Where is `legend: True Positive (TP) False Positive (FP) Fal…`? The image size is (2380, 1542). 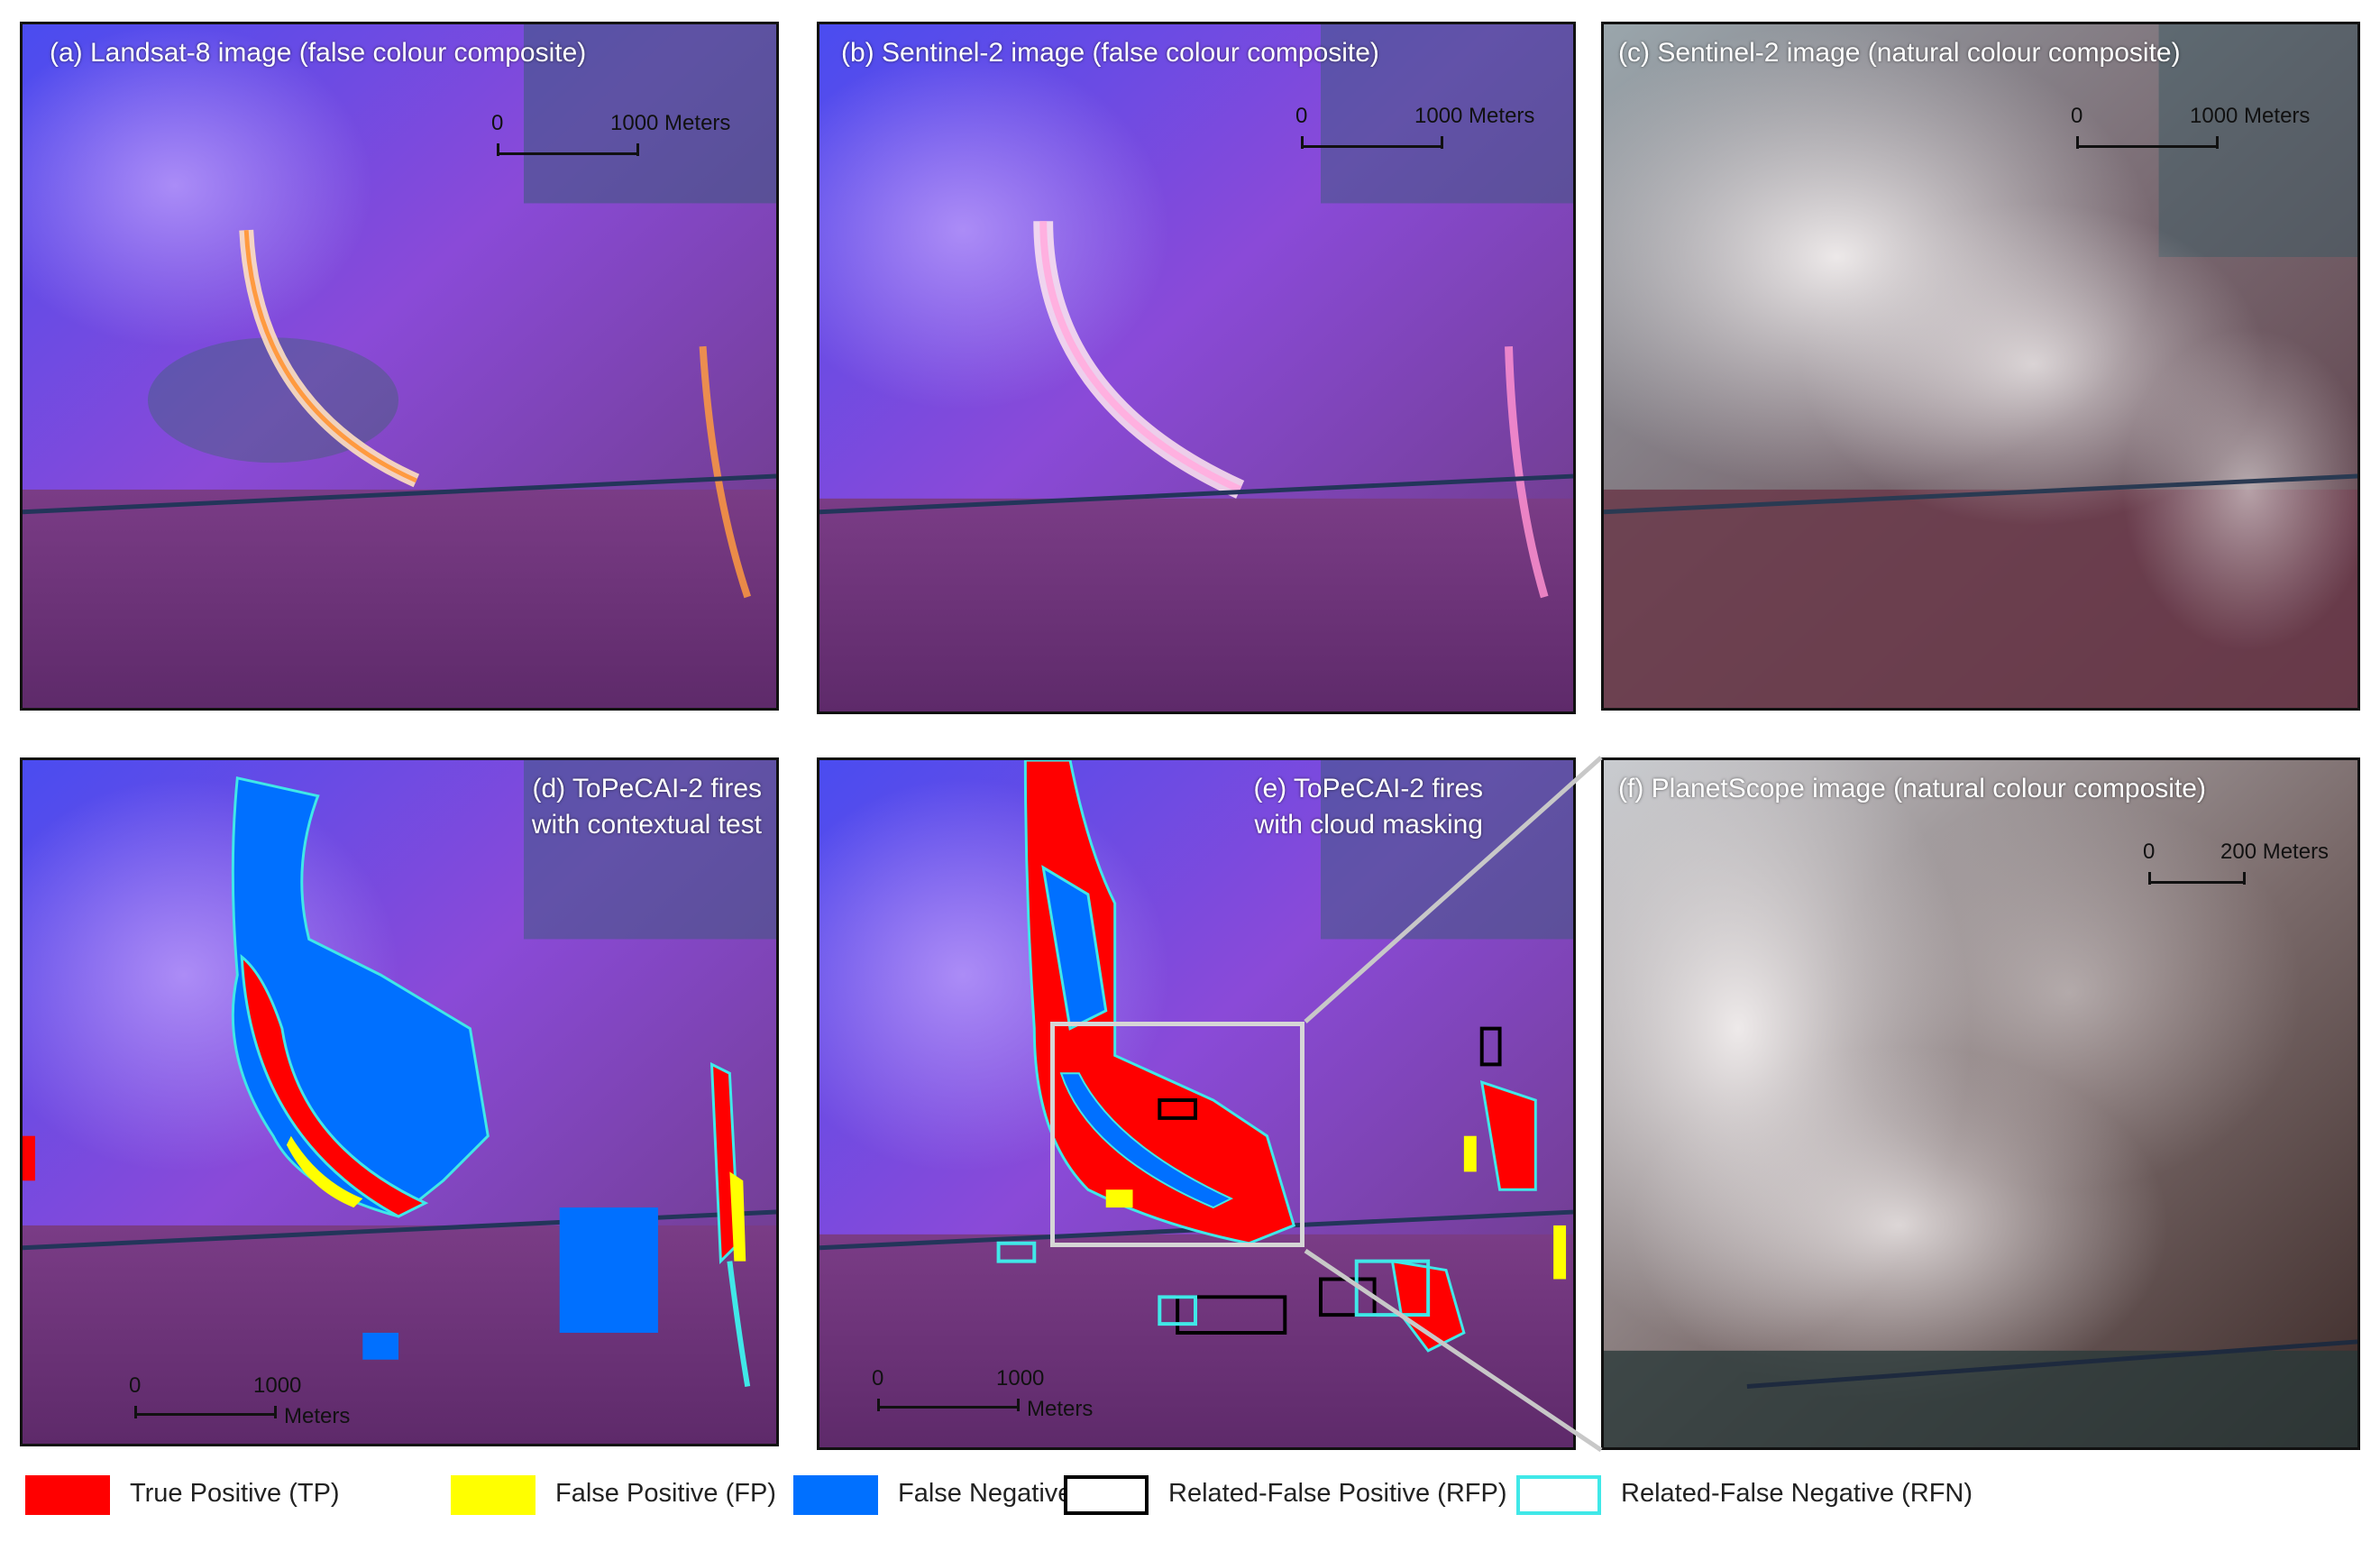 legend: True Positive (TP) False Positive (FP) Fal… is located at coordinates (1197, 1497).